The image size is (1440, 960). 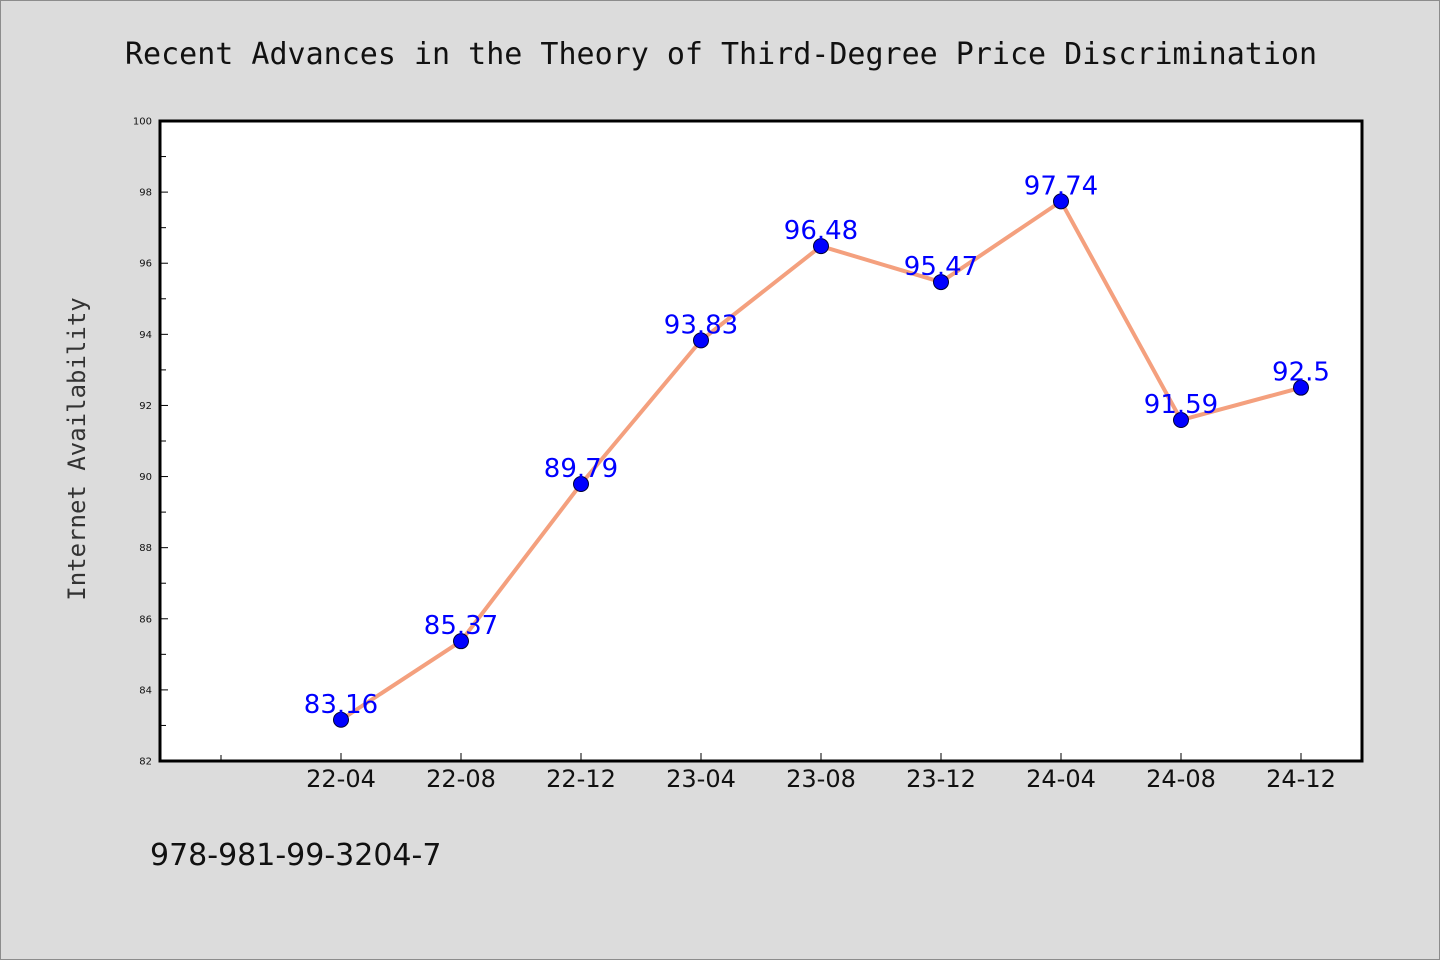 What do you see at coordinates (1181, 405) in the screenshot?
I see `data-label: 91.59` at bounding box center [1181, 405].